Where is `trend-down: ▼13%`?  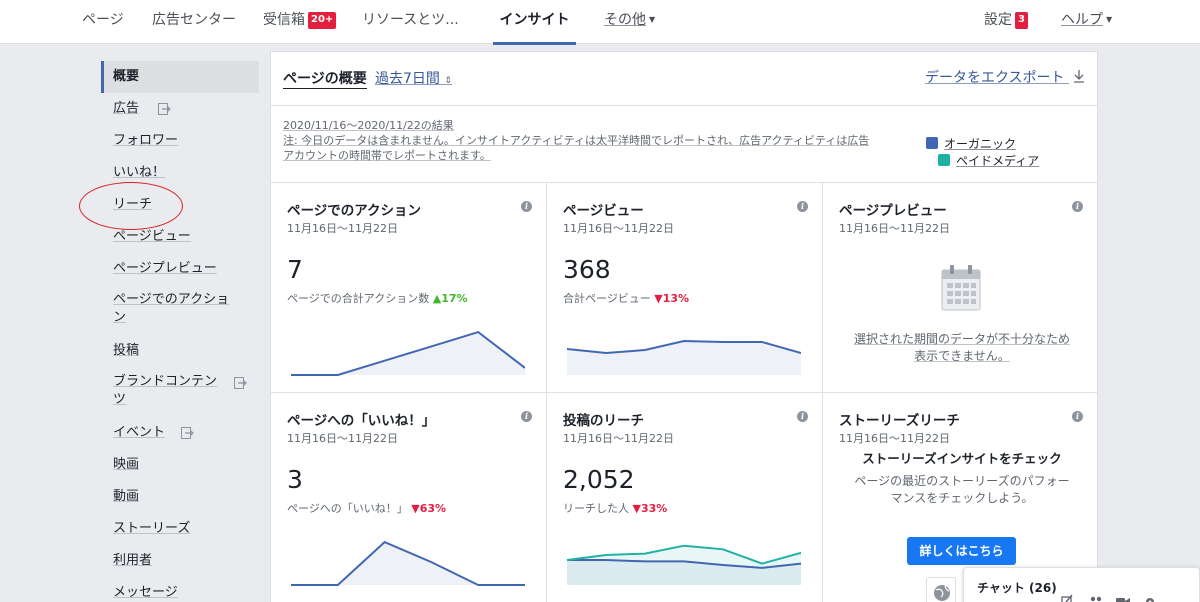 trend-down: ▼13% is located at coordinates (672, 298).